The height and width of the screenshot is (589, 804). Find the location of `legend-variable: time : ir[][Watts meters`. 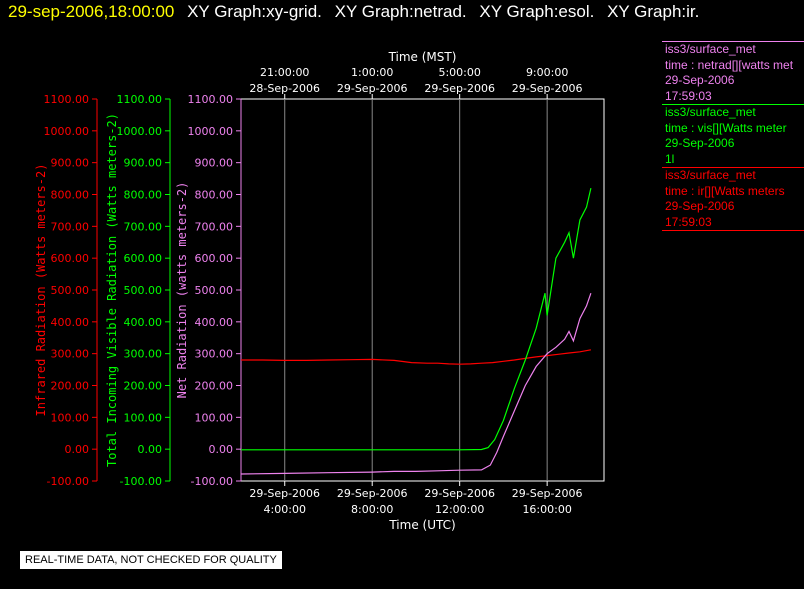

legend-variable: time : ir[][Watts meters is located at coordinates (725, 190).